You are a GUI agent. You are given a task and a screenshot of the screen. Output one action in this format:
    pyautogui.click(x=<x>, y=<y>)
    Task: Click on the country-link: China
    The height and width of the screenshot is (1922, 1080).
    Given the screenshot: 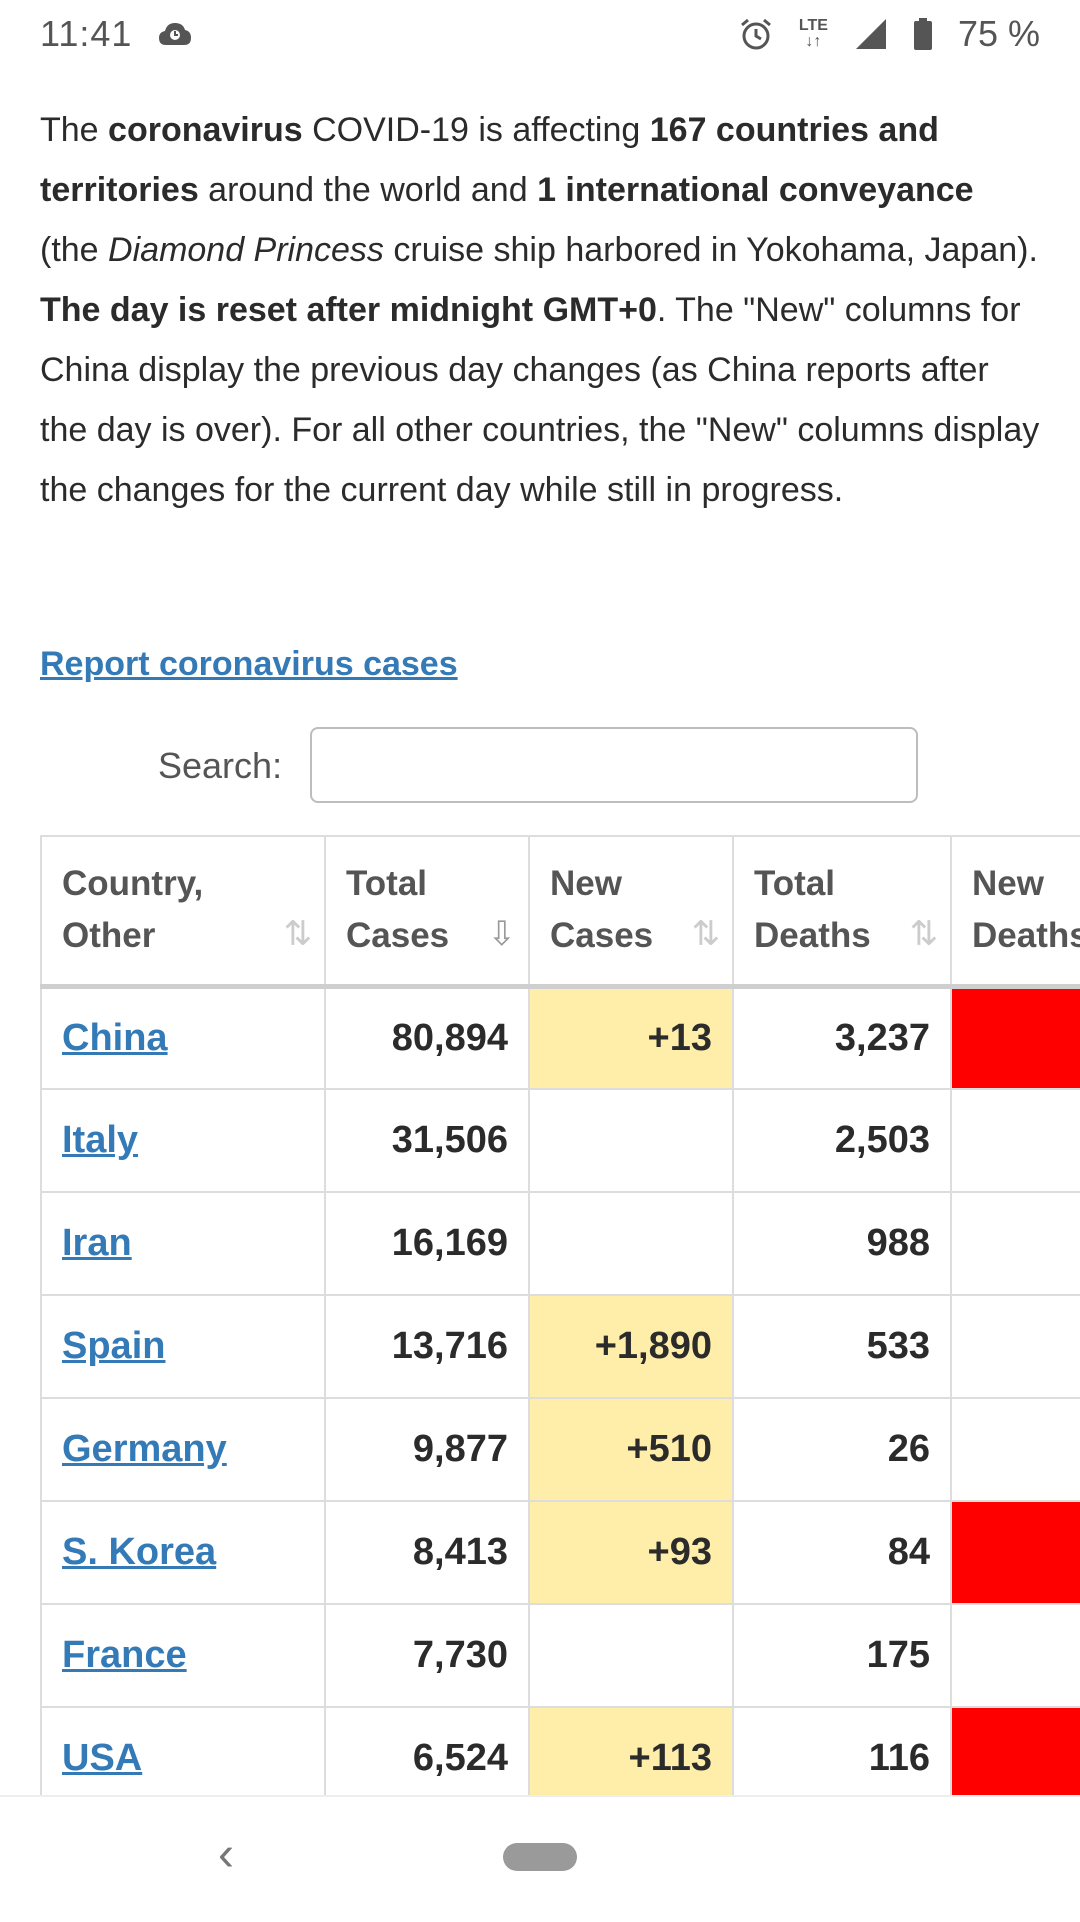 What is the action you would take?
    pyautogui.click(x=115, y=1037)
    